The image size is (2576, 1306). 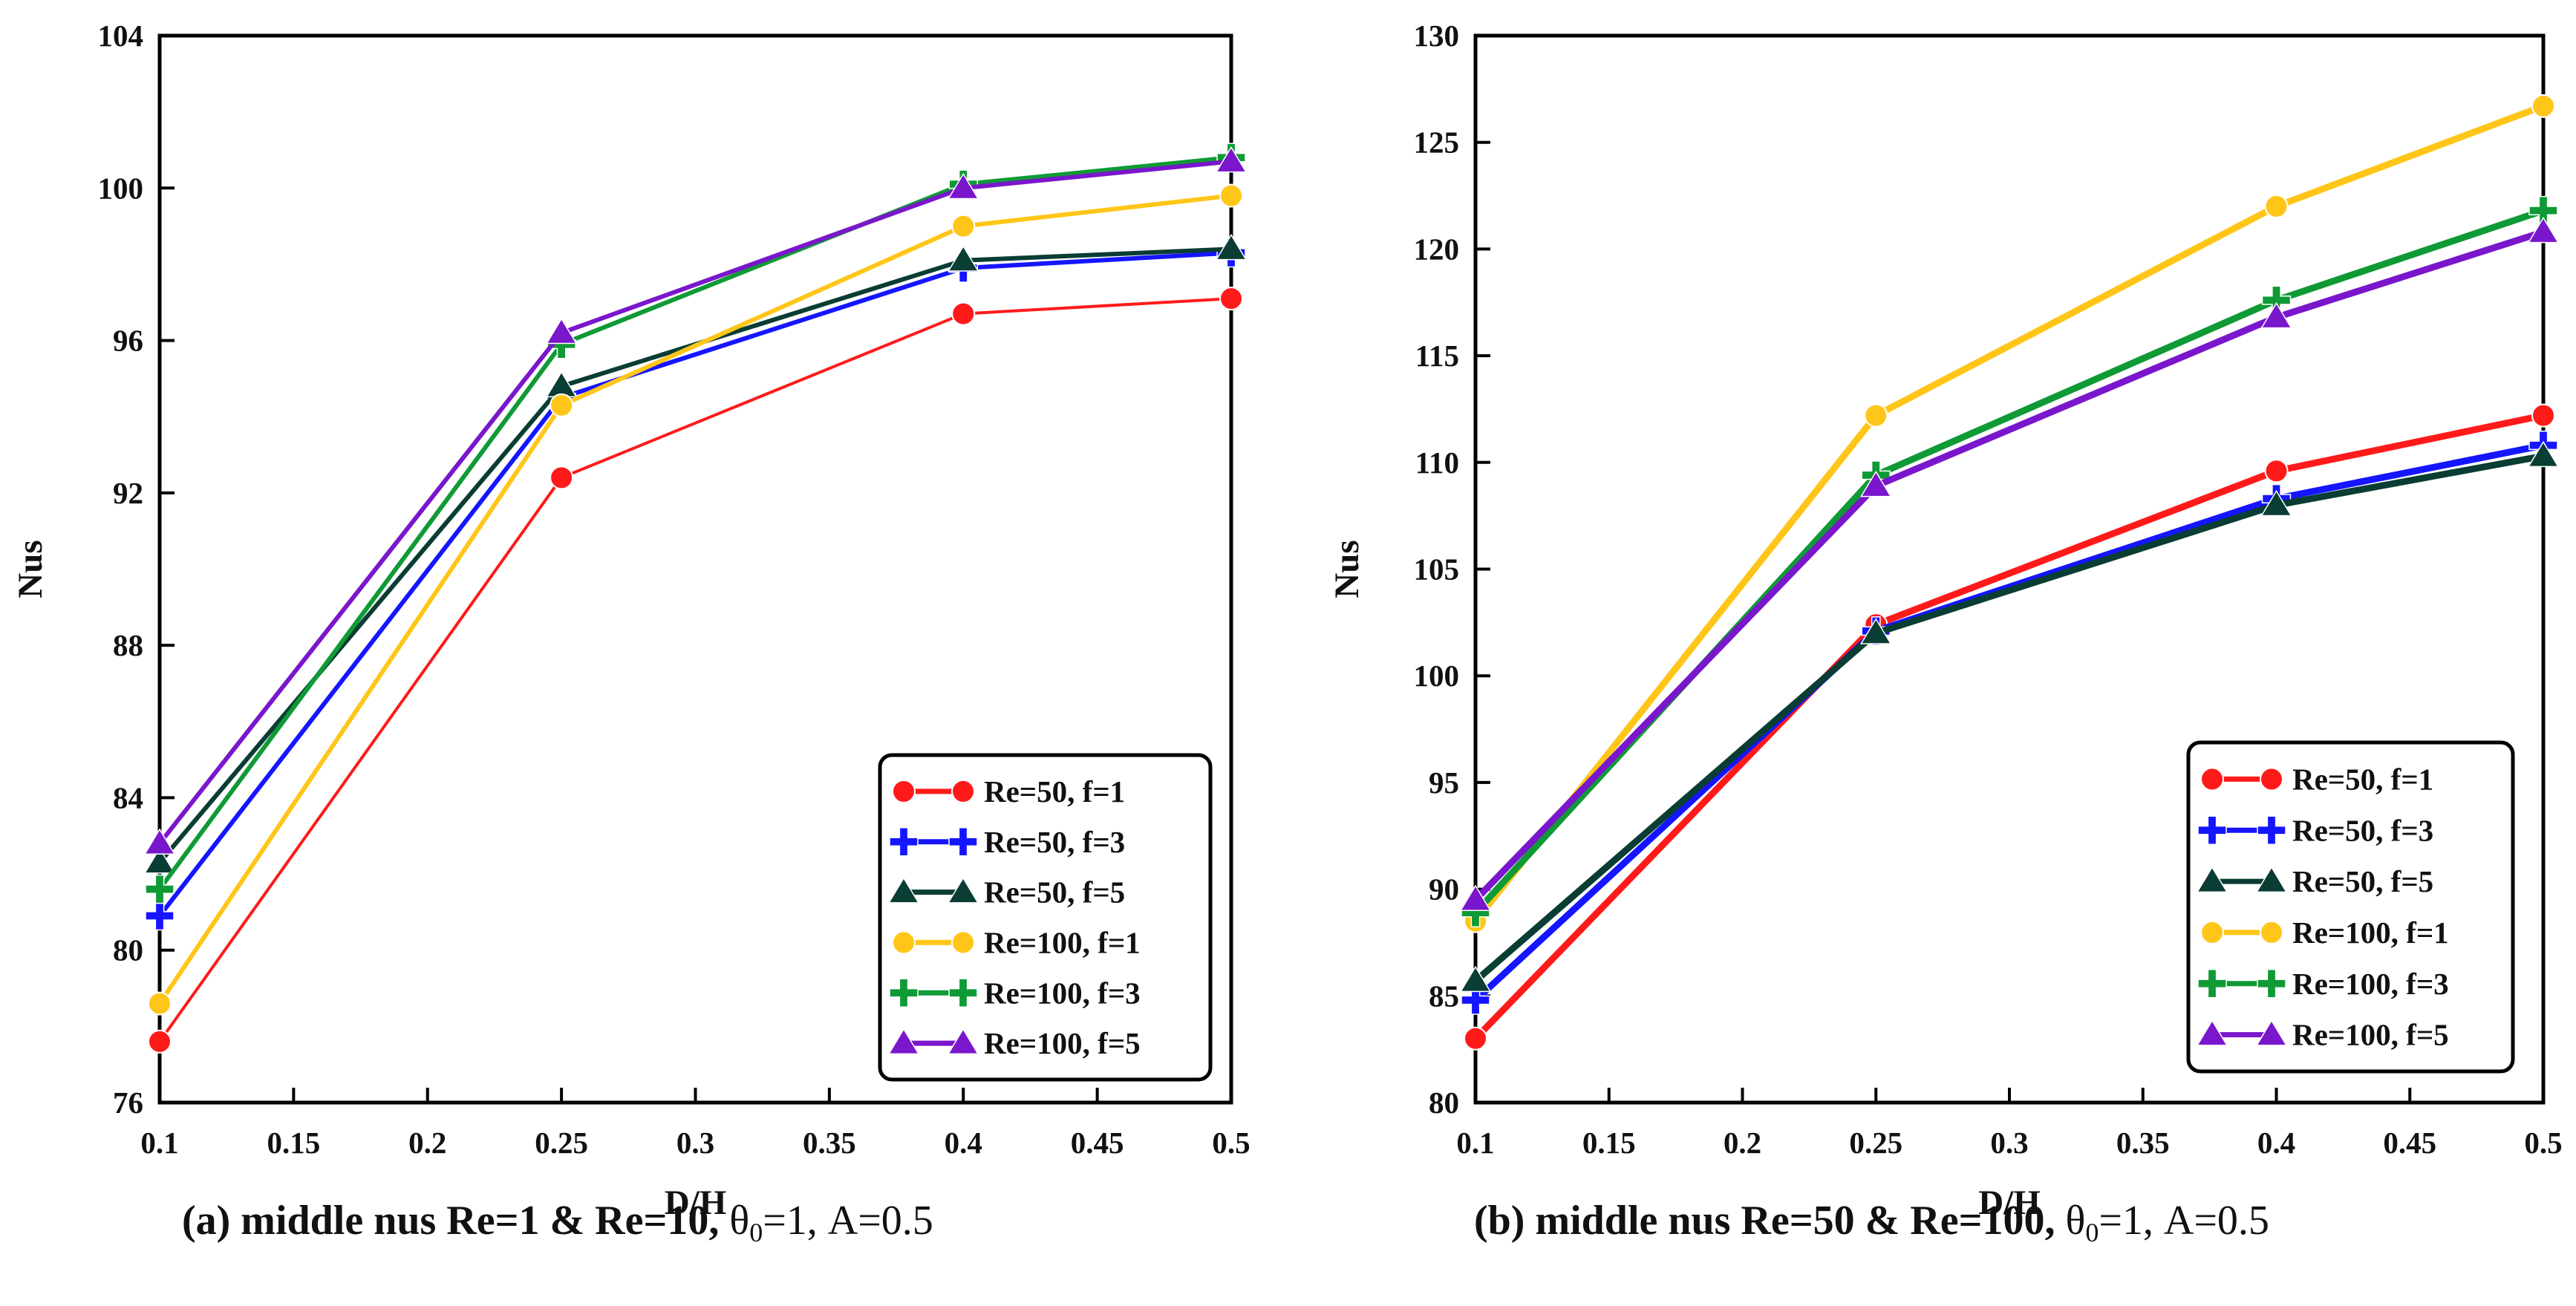 What do you see at coordinates (696, 1202) in the screenshot?
I see `x-axis-title: D/H` at bounding box center [696, 1202].